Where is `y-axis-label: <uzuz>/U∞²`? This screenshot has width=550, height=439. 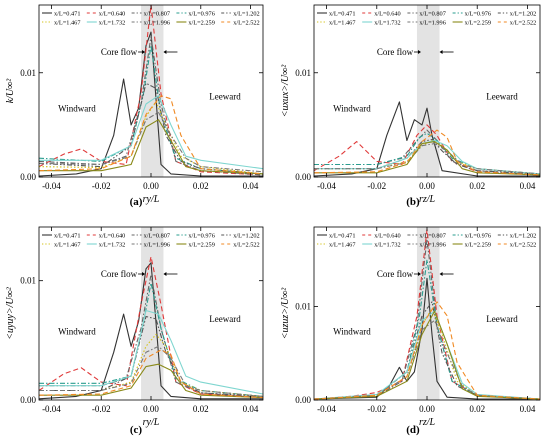 y-axis-label: <uzuz>/U∞² is located at coordinates (285, 313).